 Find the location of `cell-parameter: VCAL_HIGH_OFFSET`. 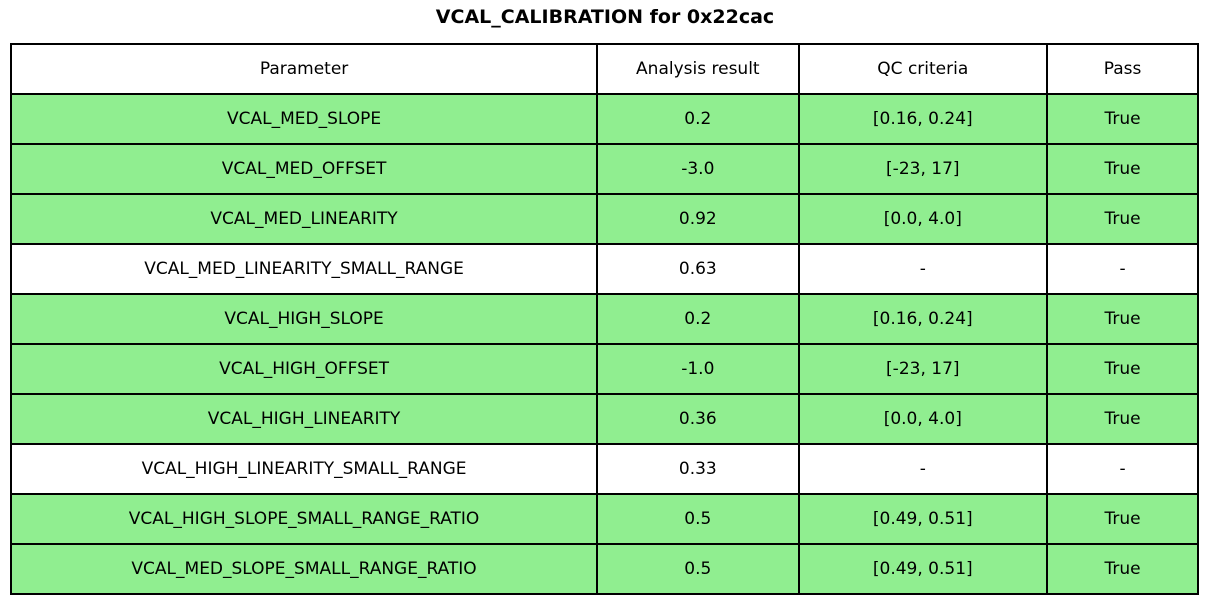

cell-parameter: VCAL_HIGH_OFFSET is located at coordinates (304, 369).